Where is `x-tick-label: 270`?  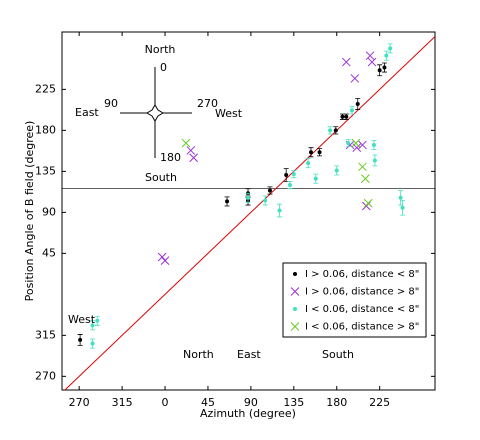
x-tick-label: 270 is located at coordinates (79, 402).